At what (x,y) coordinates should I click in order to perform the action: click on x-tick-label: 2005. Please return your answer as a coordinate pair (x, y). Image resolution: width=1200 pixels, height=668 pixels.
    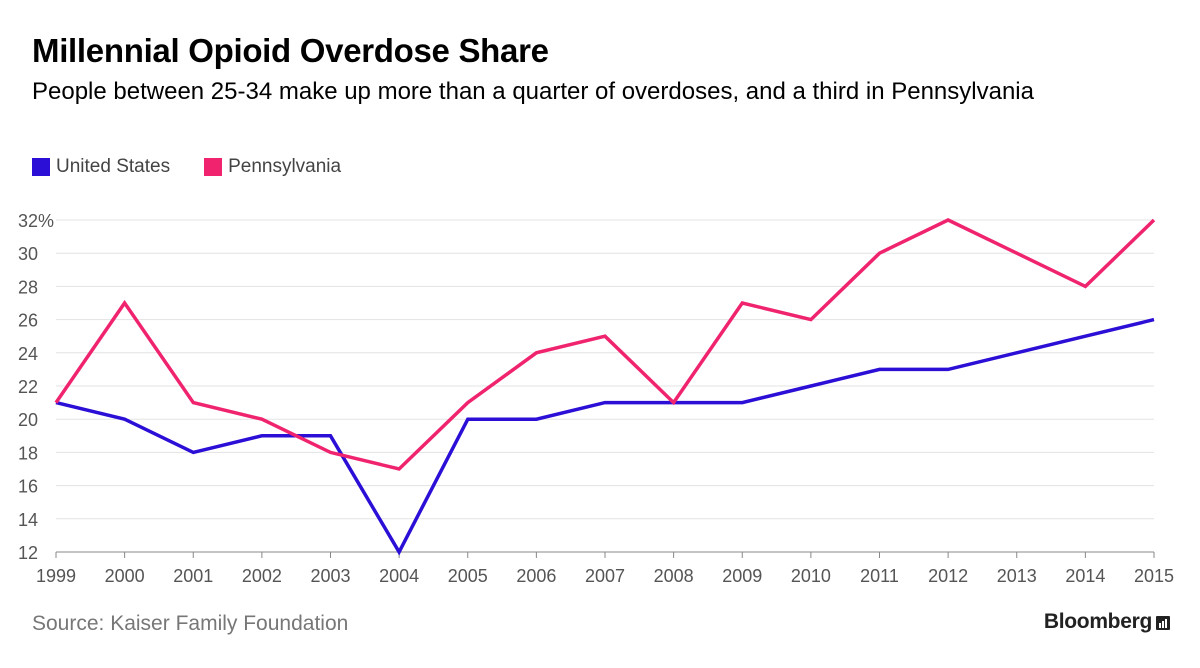
    Looking at the image, I should click on (468, 576).